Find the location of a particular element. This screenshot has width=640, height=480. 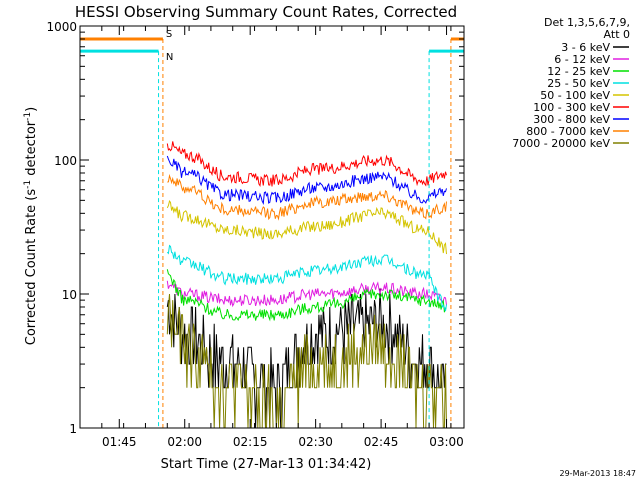

legend-label: 300 - 800 keV is located at coordinates (571, 119).